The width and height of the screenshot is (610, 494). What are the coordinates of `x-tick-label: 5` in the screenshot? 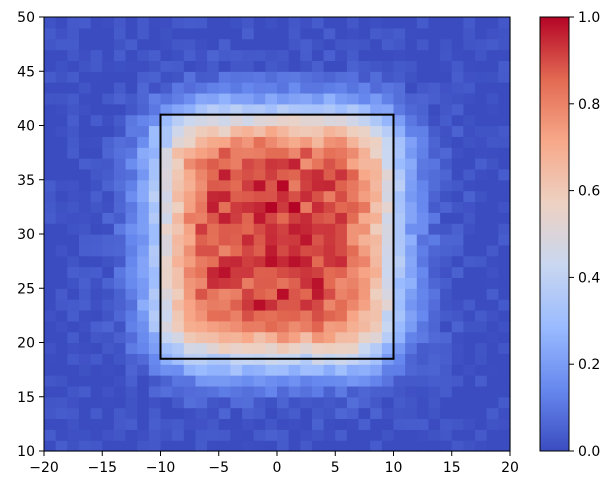 It's located at (335, 468).